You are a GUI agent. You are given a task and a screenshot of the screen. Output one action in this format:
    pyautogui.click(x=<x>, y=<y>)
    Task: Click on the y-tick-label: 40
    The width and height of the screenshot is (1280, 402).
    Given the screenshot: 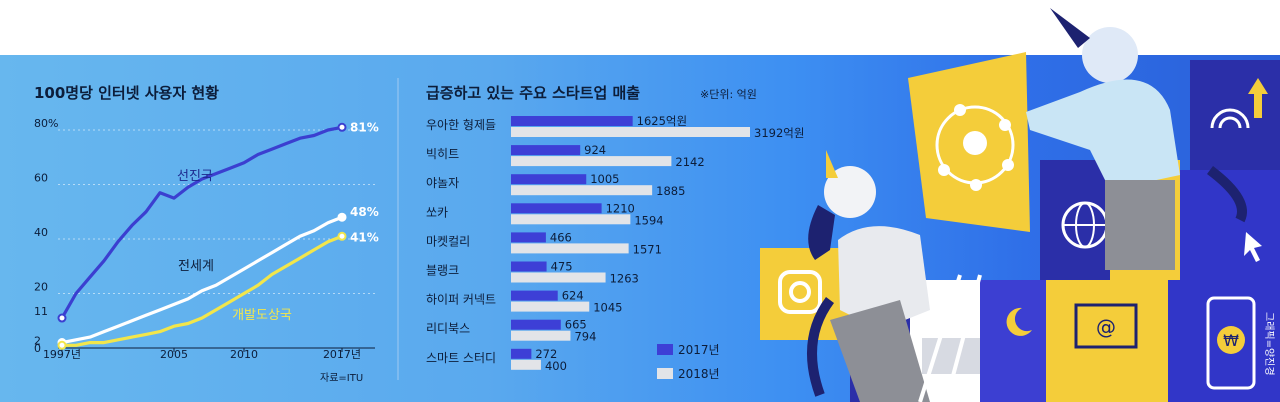 What is the action you would take?
    pyautogui.click(x=41, y=232)
    